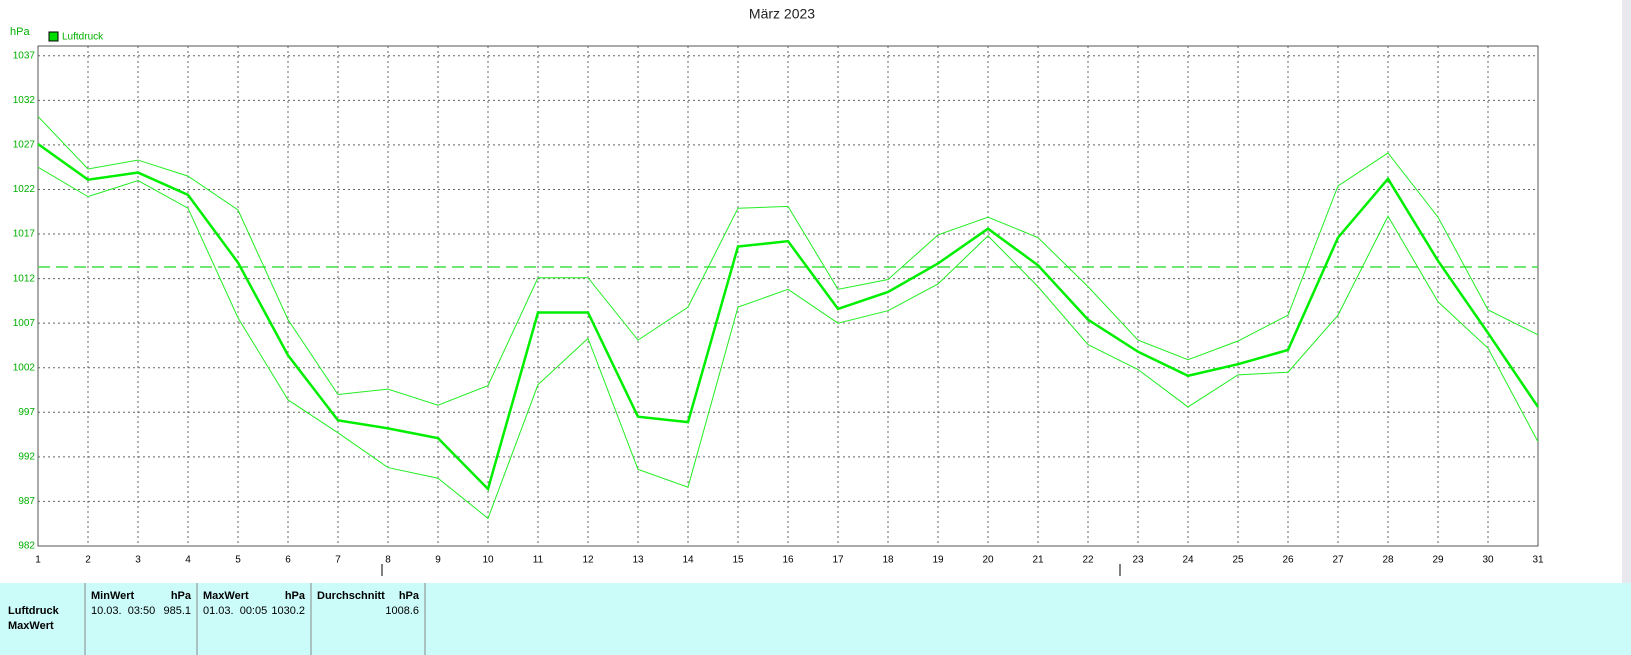 The width and height of the screenshot is (1631, 655). I want to click on x-tick-label: 10, so click(488, 560).